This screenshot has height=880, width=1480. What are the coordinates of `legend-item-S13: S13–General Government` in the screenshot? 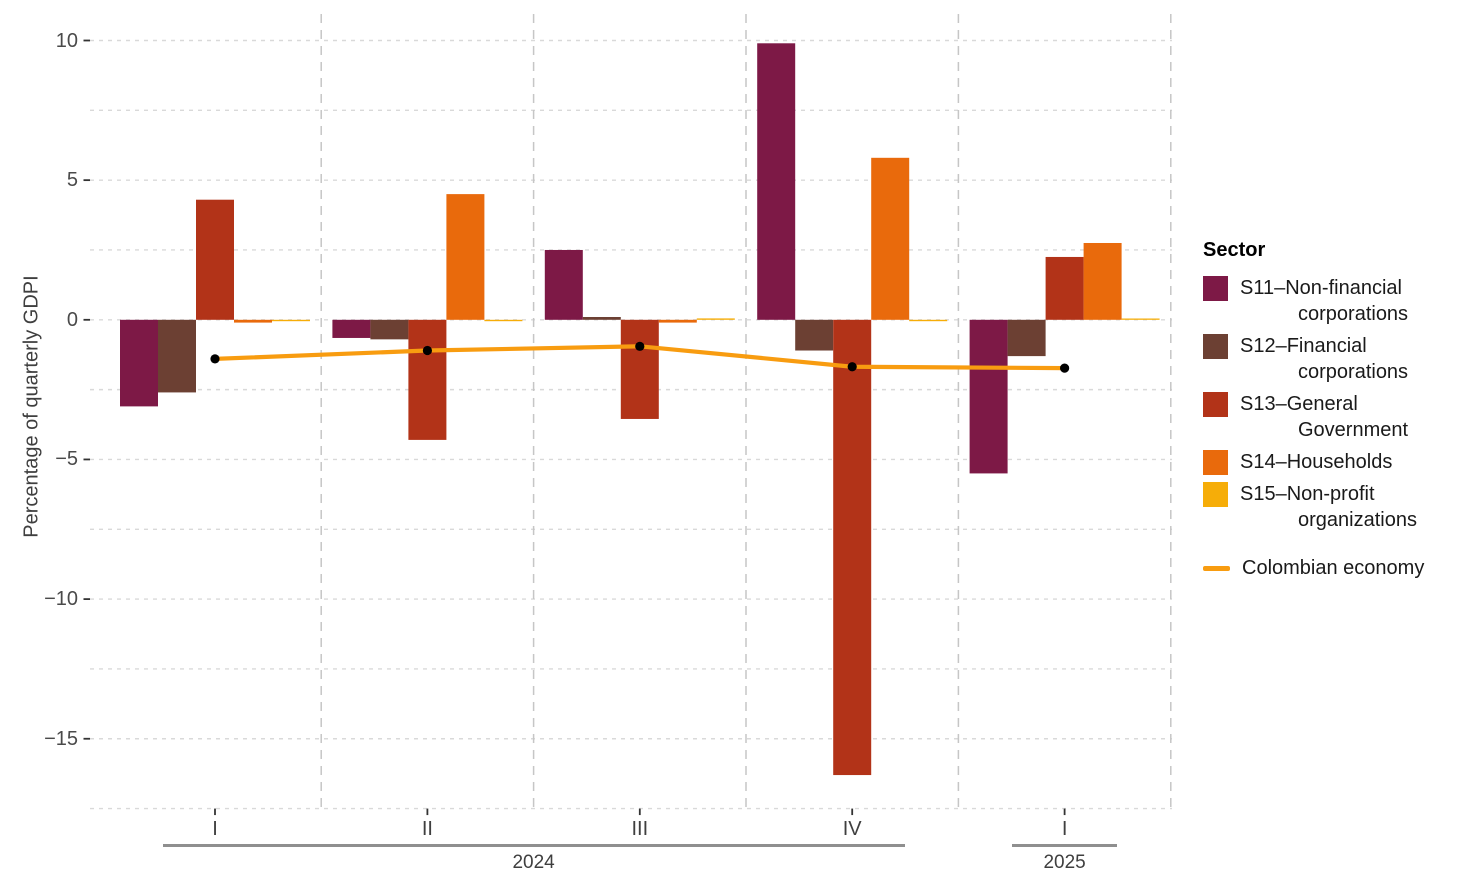 It's located at (1339, 417).